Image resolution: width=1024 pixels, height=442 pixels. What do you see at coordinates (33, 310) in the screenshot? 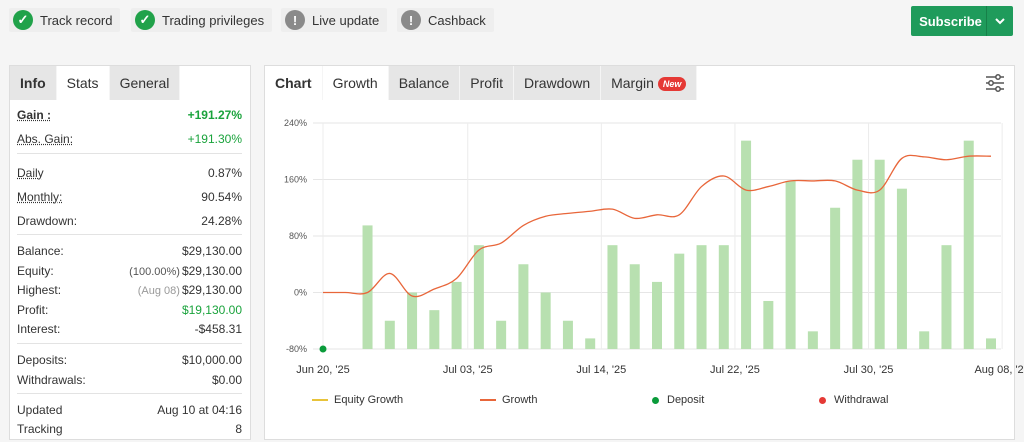
I see `stat-label: Profit:` at bounding box center [33, 310].